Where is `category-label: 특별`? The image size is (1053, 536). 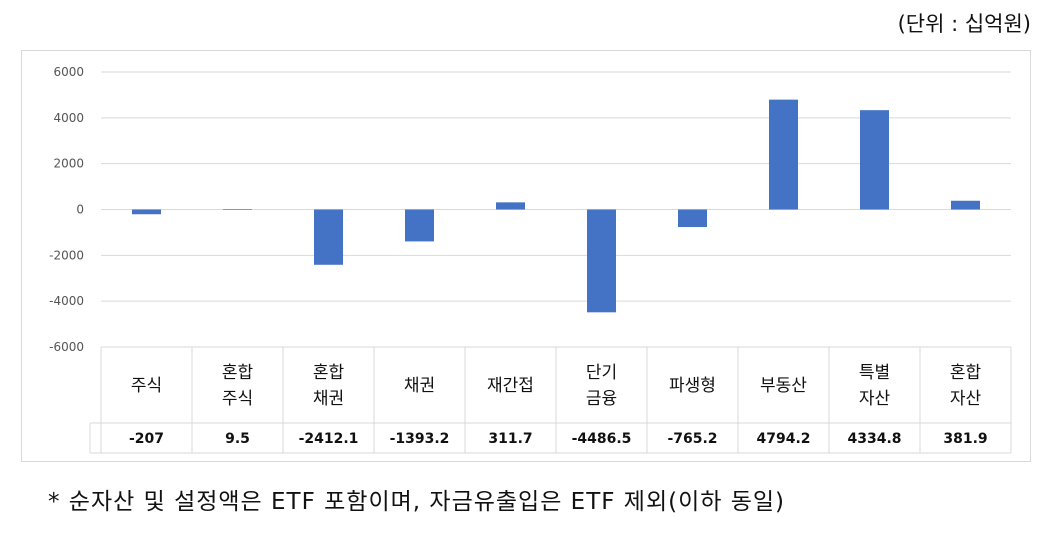
category-label: 특별 is located at coordinates (874, 373).